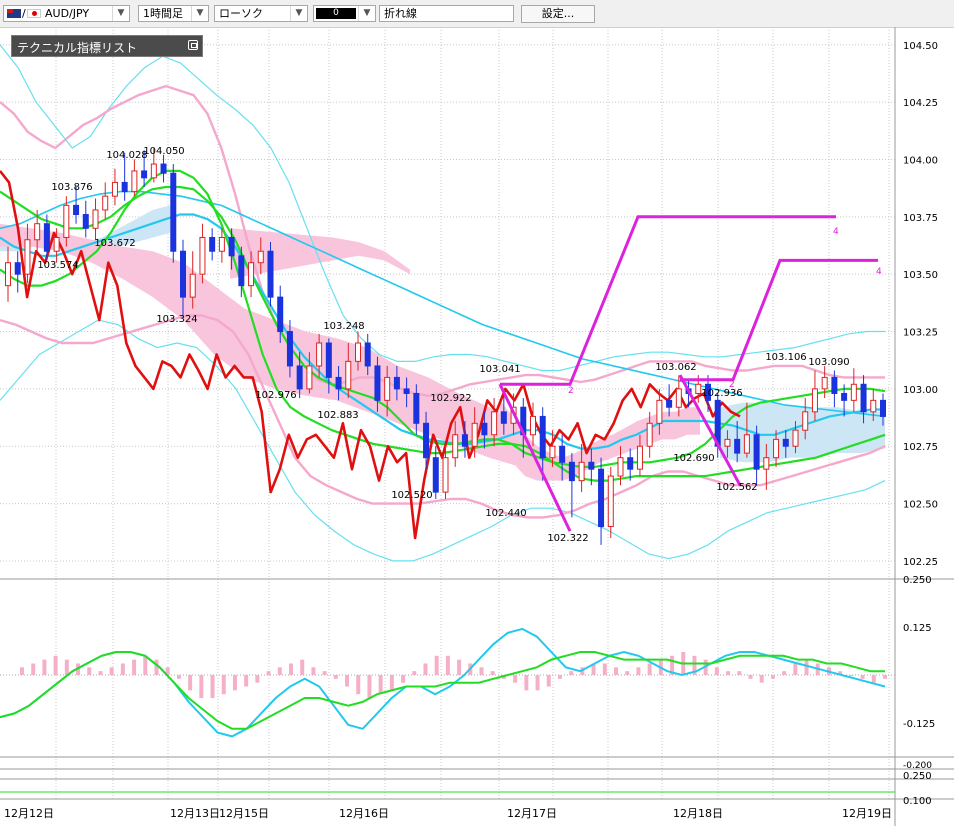  I want to click on zigzag-line-2b, so click(710, 430).